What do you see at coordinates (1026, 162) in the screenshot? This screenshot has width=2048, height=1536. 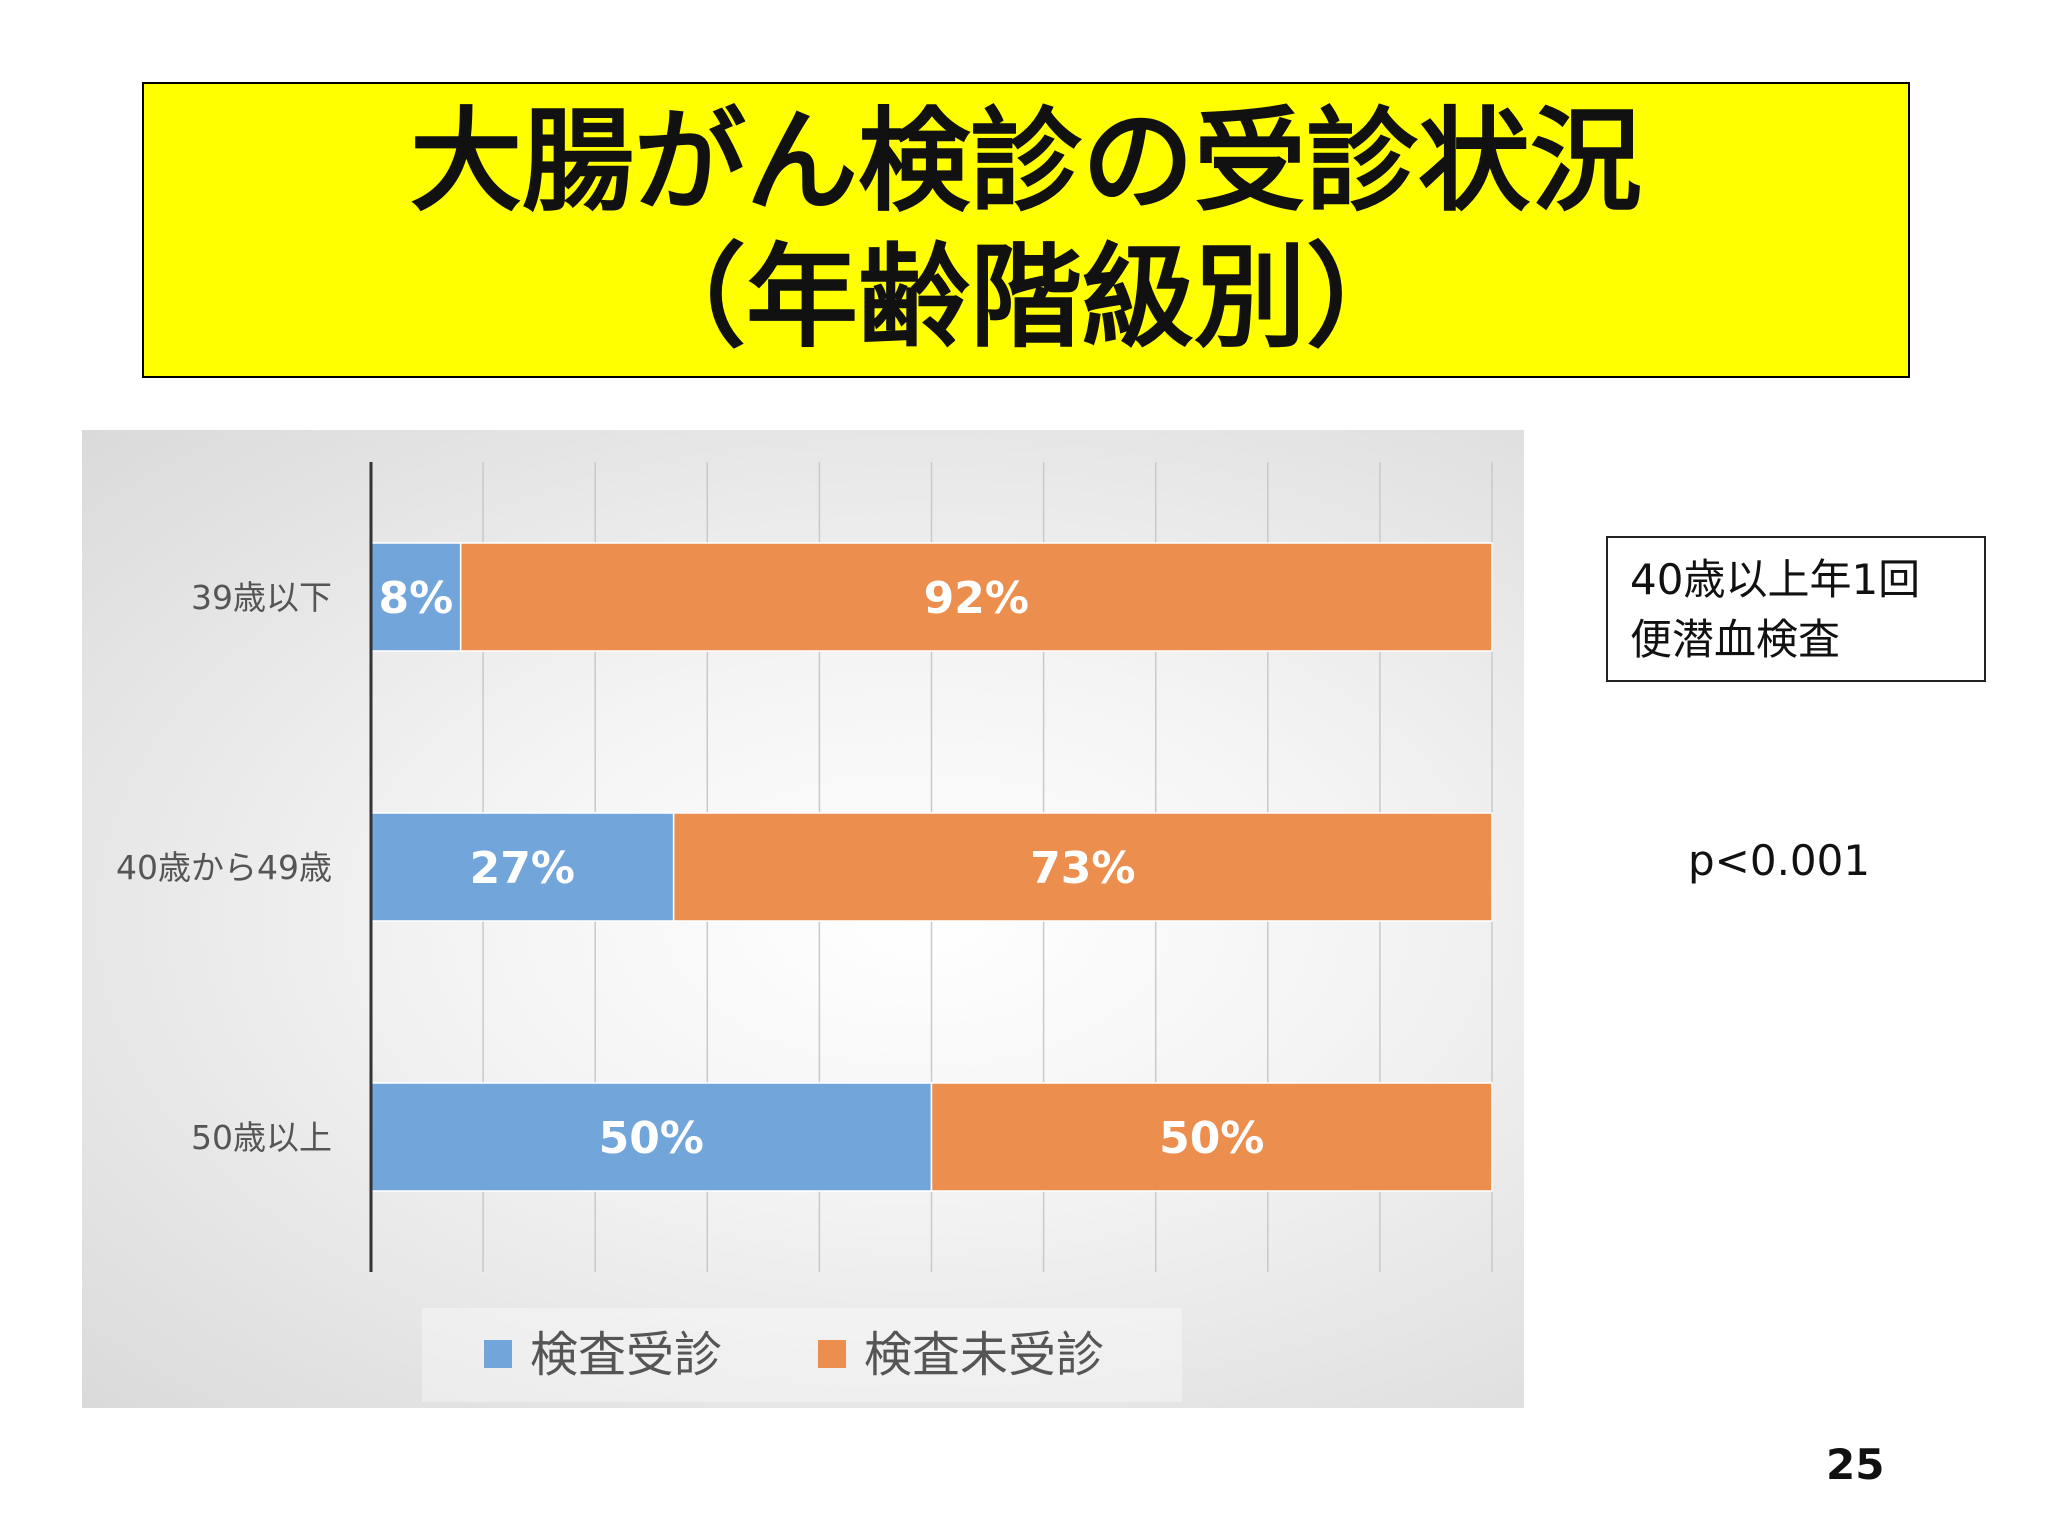 I see `title-line-1: 大腸がん検診の受診状況` at bounding box center [1026, 162].